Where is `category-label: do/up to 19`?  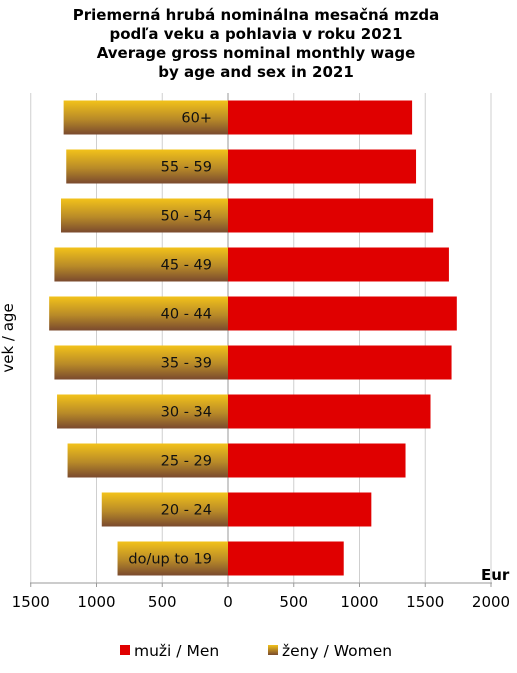
category-label: do/up to 19 is located at coordinates (170, 560).